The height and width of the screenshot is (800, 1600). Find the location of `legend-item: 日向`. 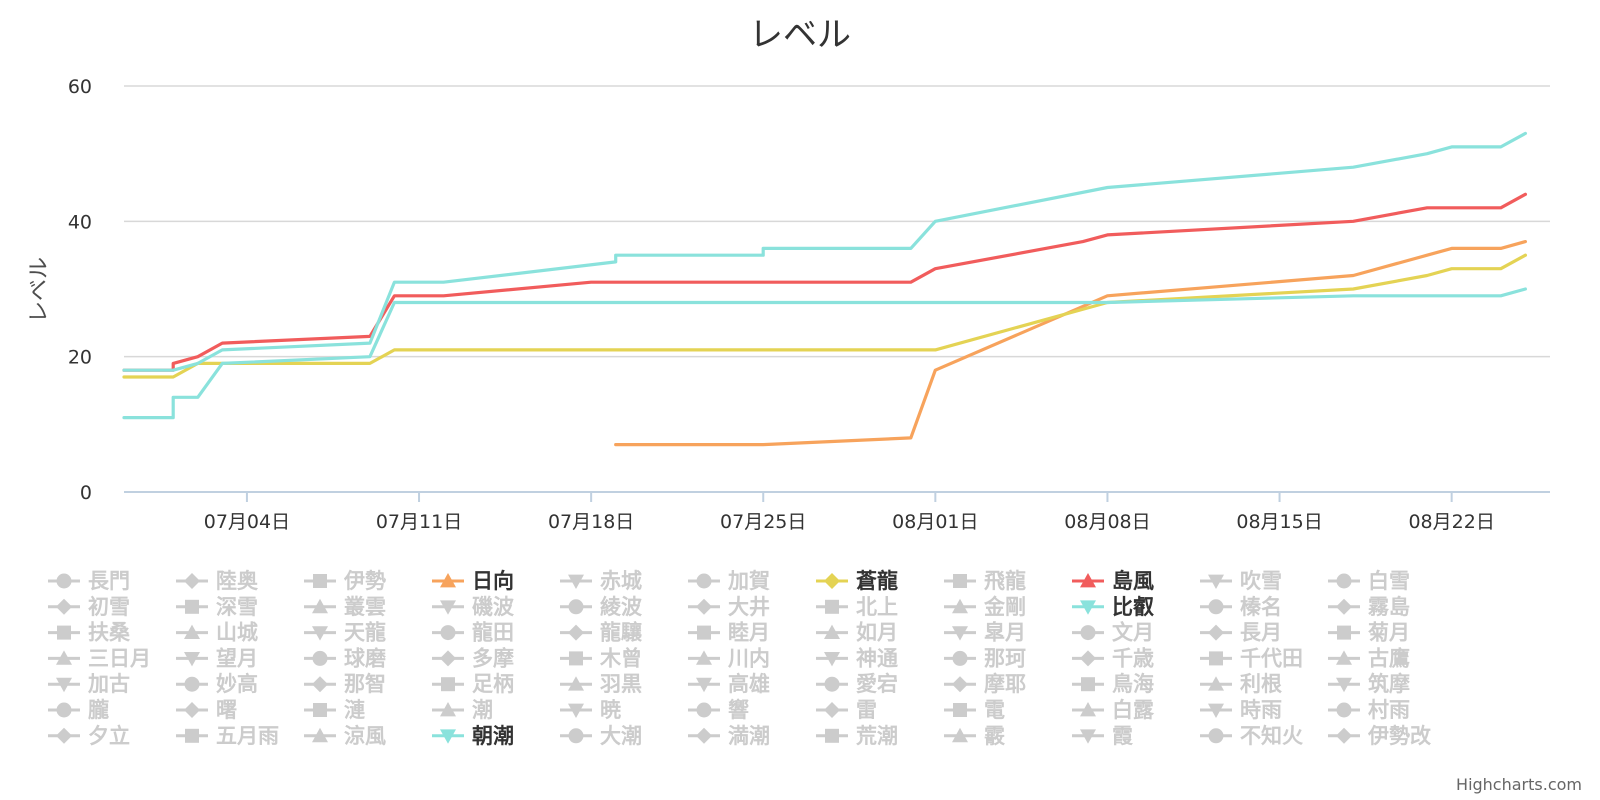

legend-item: 日向 is located at coordinates (473, 581).